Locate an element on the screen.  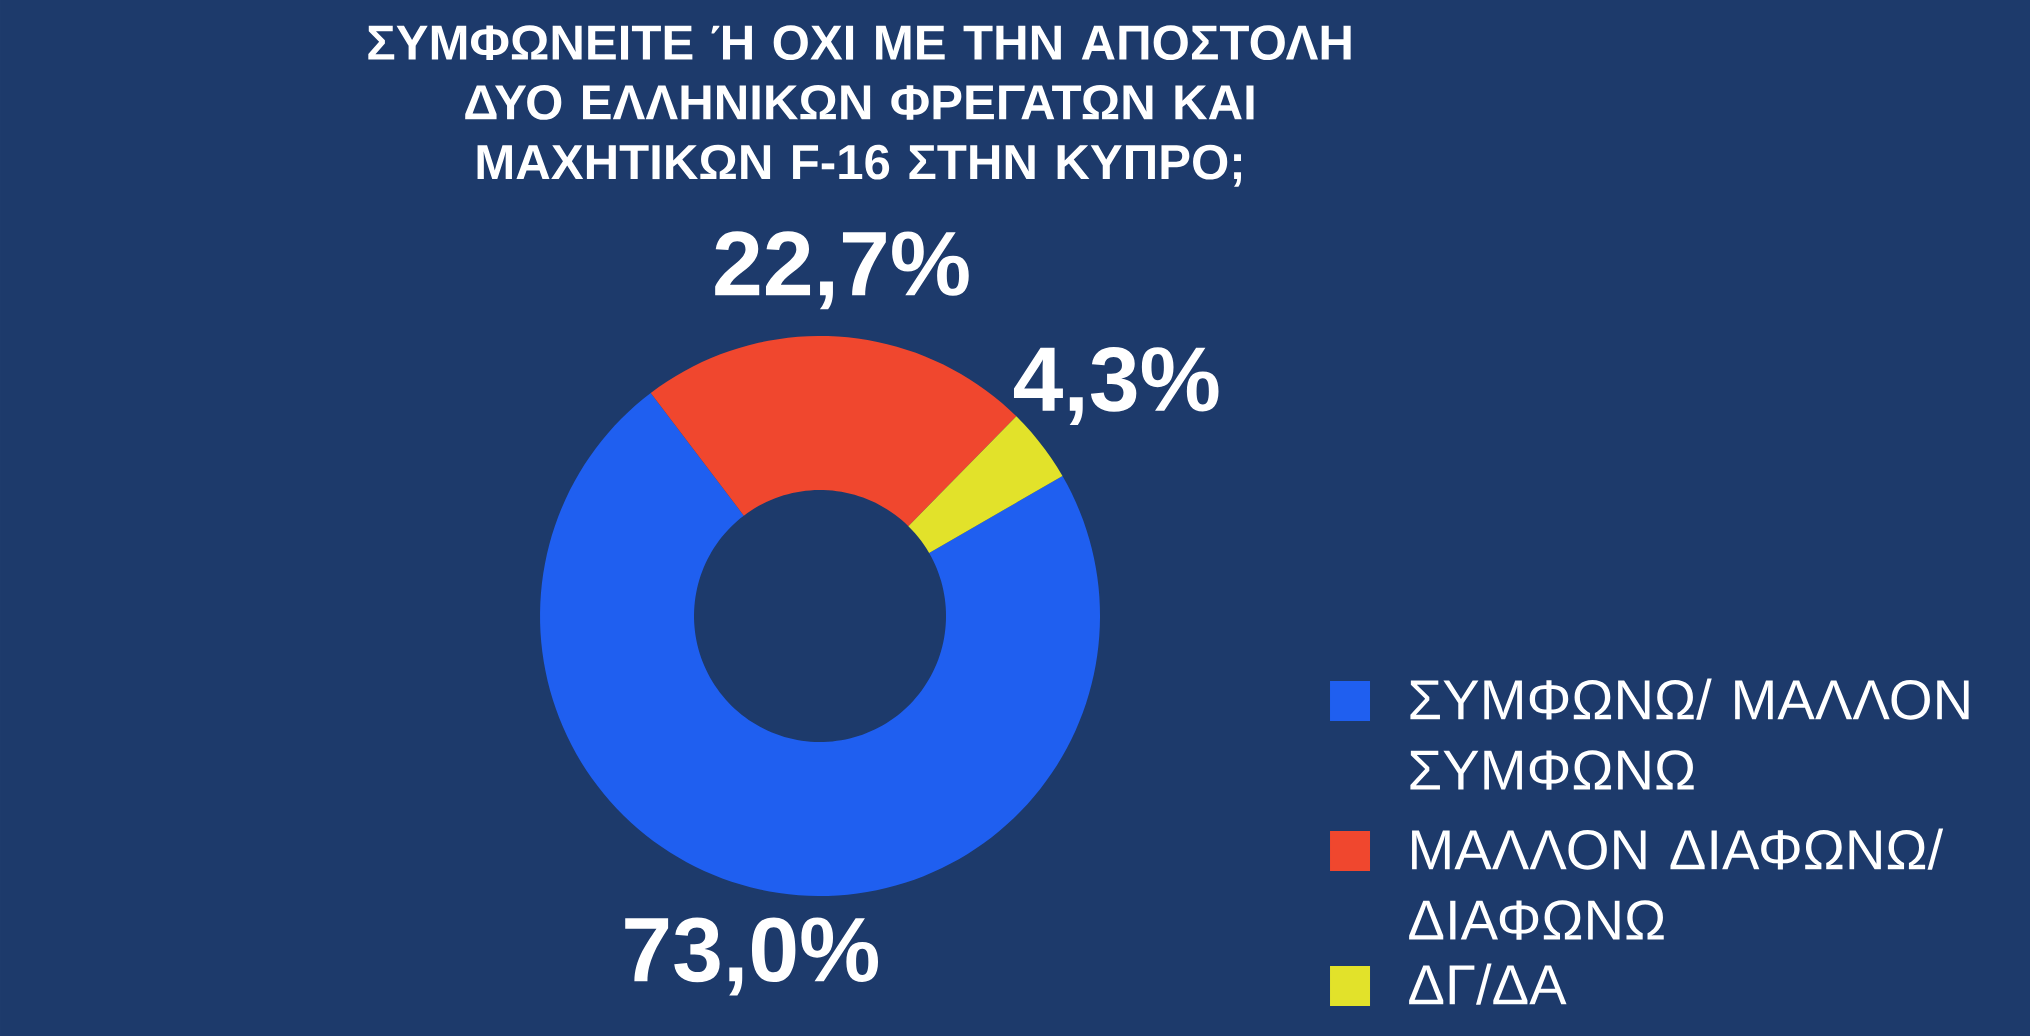
legend-label: ΜΑΛΛΟΝ ΔΙΑΦΩΝΩ/ ΔΙΑΦΩΝΩ is located at coordinates (1676, 884).